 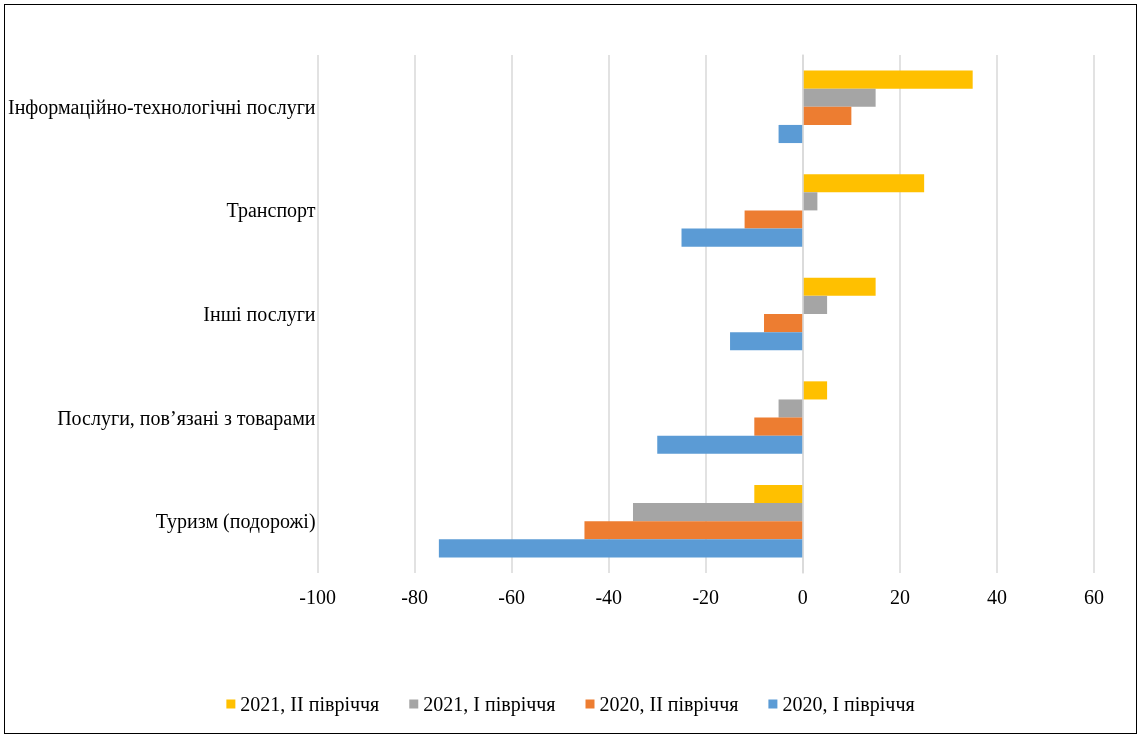 I want to click on x-tick-label: -80, so click(x=414, y=597).